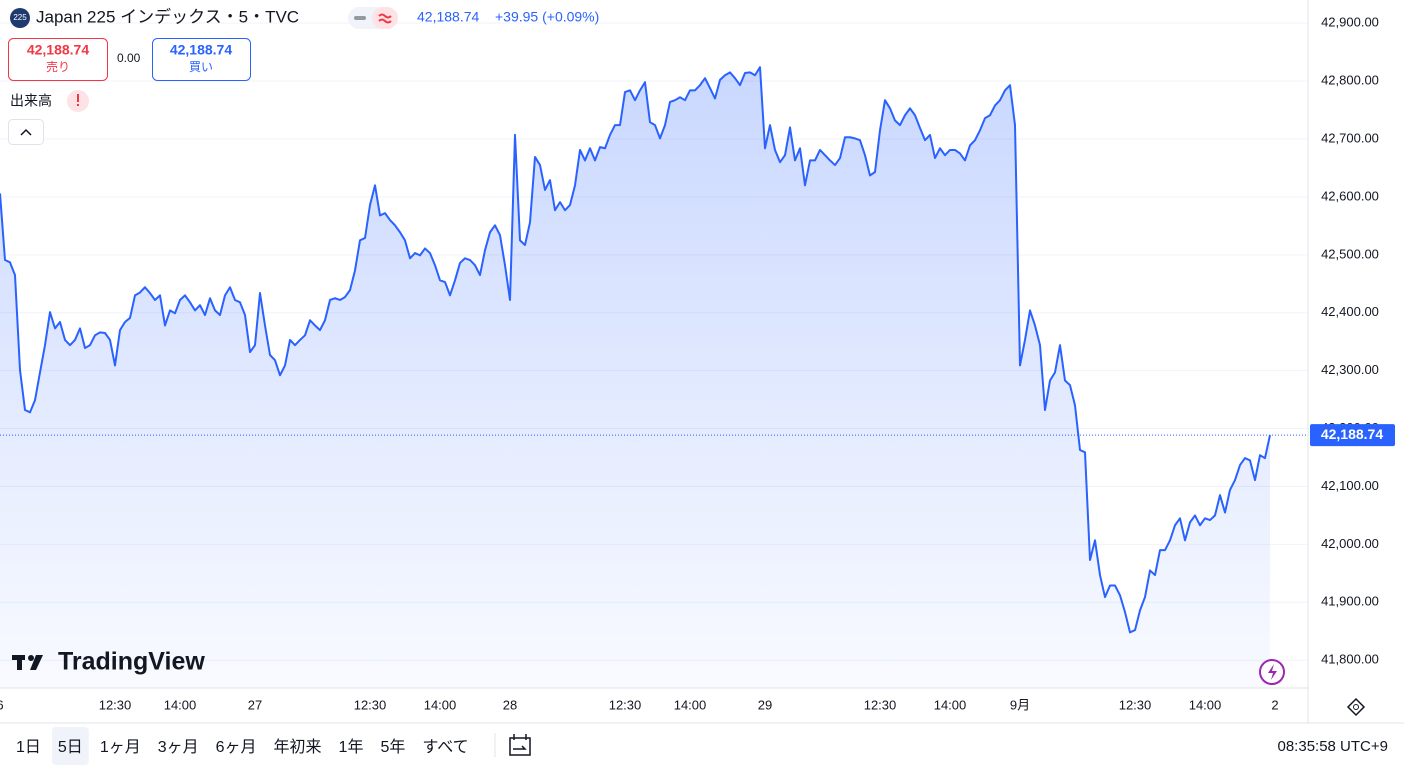 This screenshot has height=765, width=1404. Describe the element at coordinates (1020, 704) in the screenshot. I see `x-tick-label: 9月` at that location.